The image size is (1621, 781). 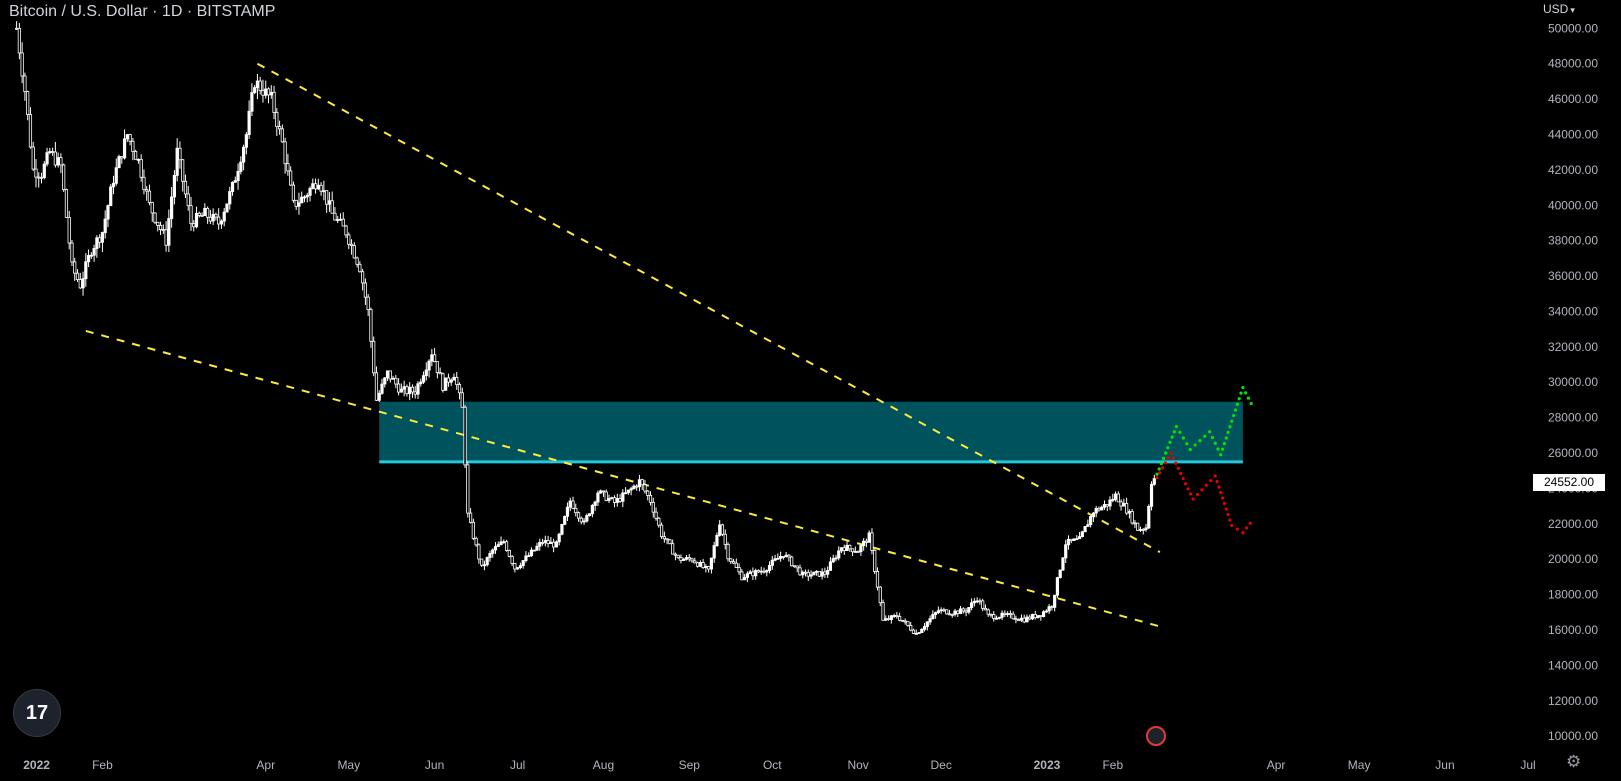 What do you see at coordinates (1573, 595) in the screenshot?
I see `price-tick-label: 18000.00` at bounding box center [1573, 595].